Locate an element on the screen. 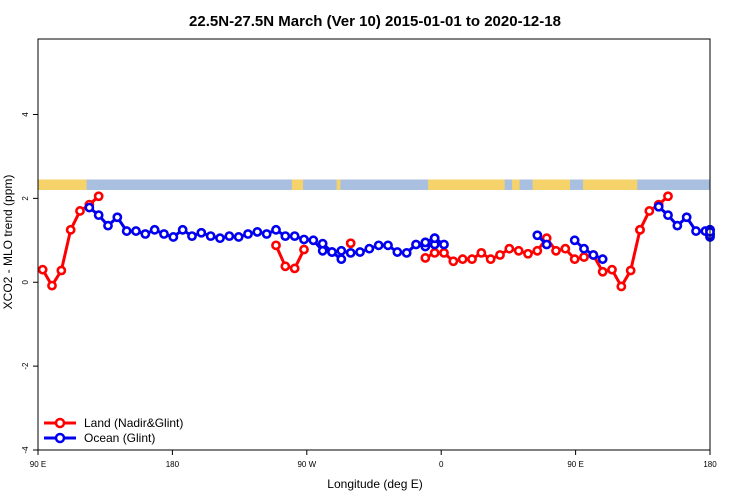 The height and width of the screenshot is (500, 750). y-tick-label: -4 is located at coordinates (25, 450).